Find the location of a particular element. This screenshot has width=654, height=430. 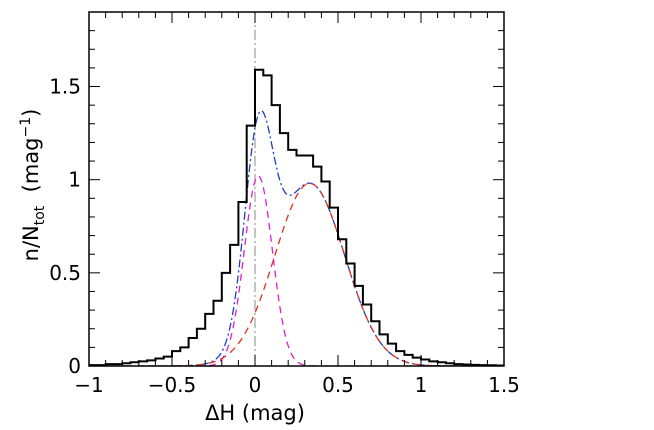

y-axis-label-unit-close: ) is located at coordinates (31, 113).